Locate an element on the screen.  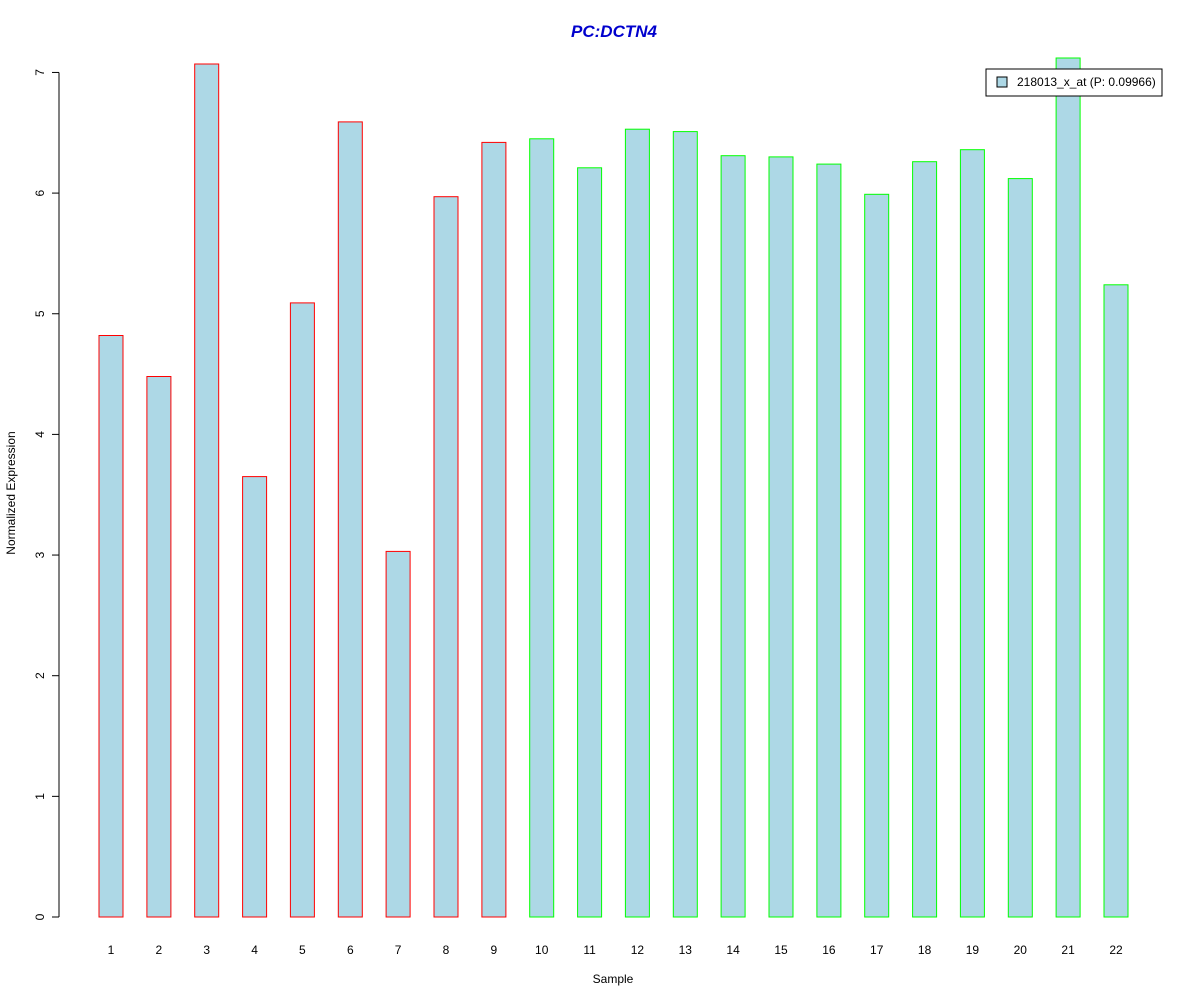
y-axis: 0 1 2 3 4 5 6 7 is located at coordinates (46, 494).